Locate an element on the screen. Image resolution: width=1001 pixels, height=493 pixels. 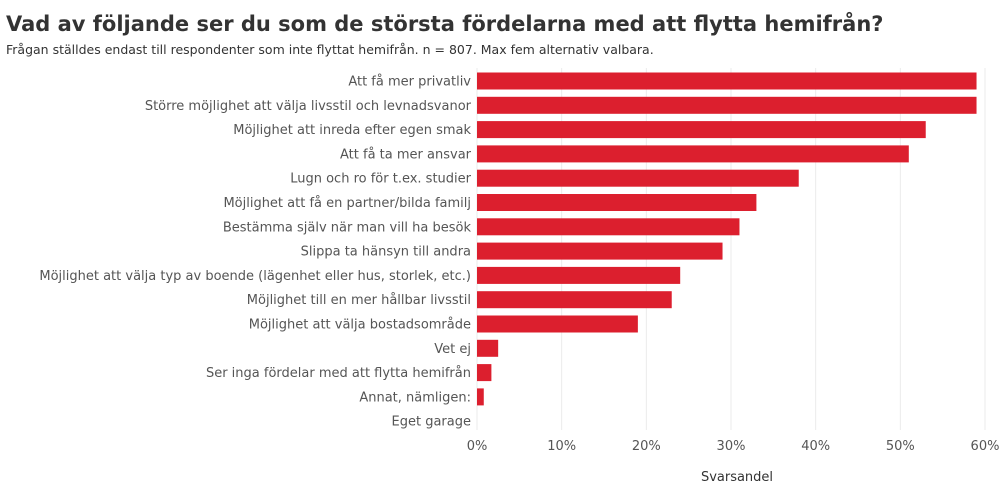
category-label: Lugn och ro för t.ex. studier is located at coordinates (380, 179).